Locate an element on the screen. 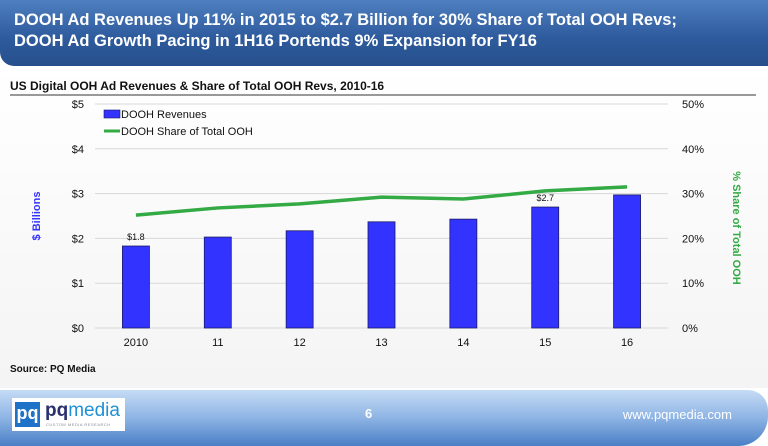 Image resolution: width=768 pixels, height=446 pixels. logo-name-a: pq is located at coordinates (57, 410).